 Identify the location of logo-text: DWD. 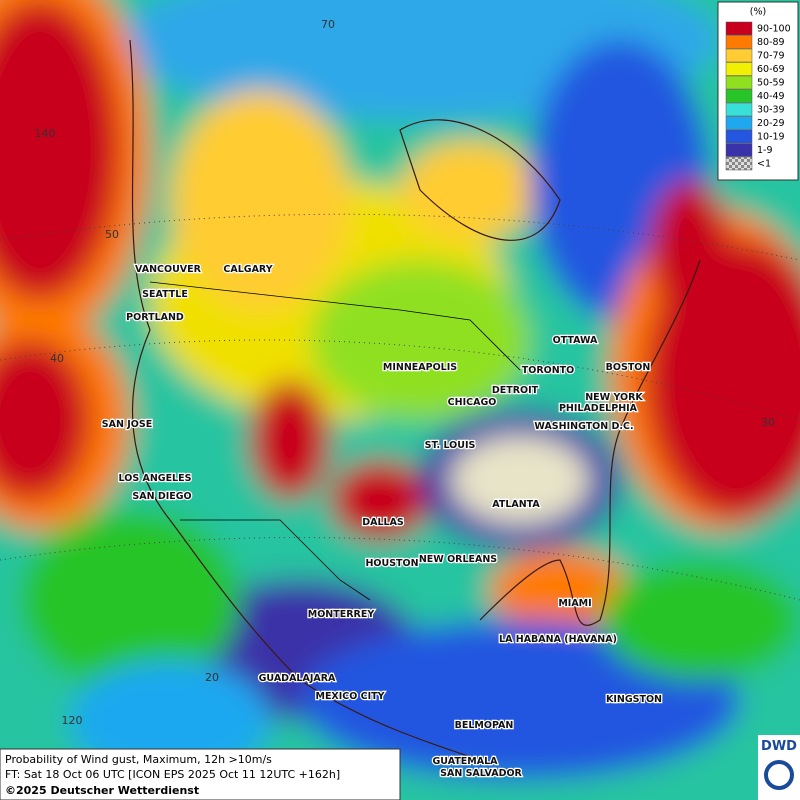
(779, 746).